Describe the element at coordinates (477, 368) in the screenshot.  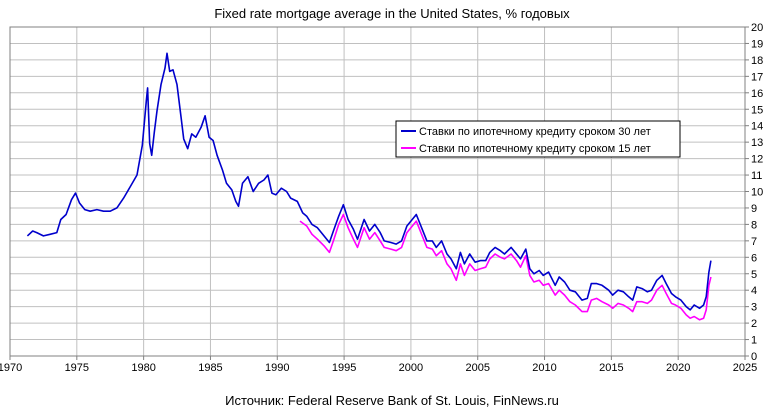
I see `x-tick-label: 2005` at that location.